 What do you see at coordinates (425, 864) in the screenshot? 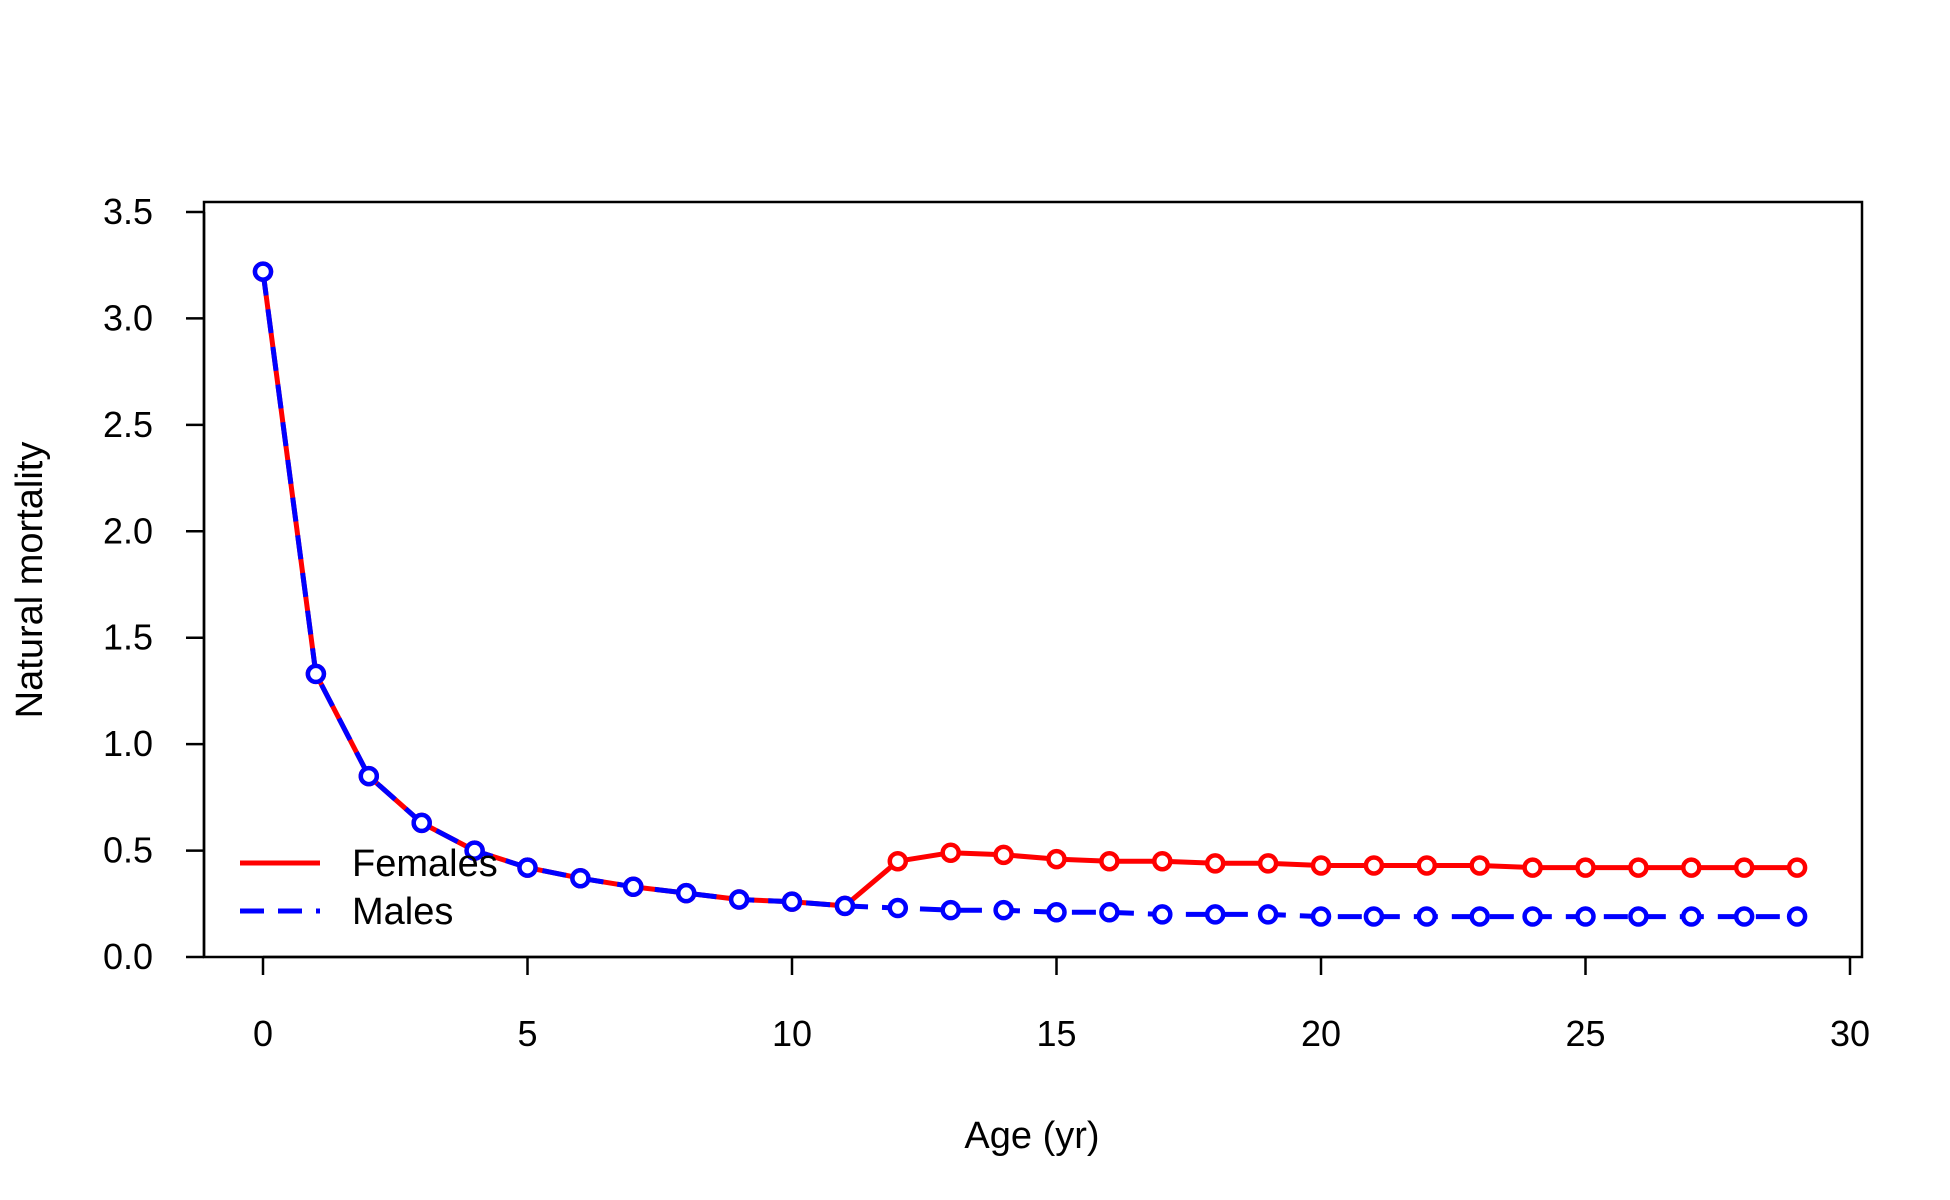
I see `legend-label: Females` at bounding box center [425, 864].